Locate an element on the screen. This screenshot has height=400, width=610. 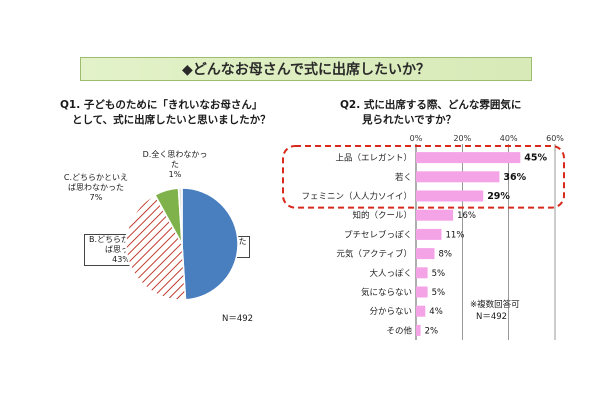
pie-chart is located at coordinates (182, 244).